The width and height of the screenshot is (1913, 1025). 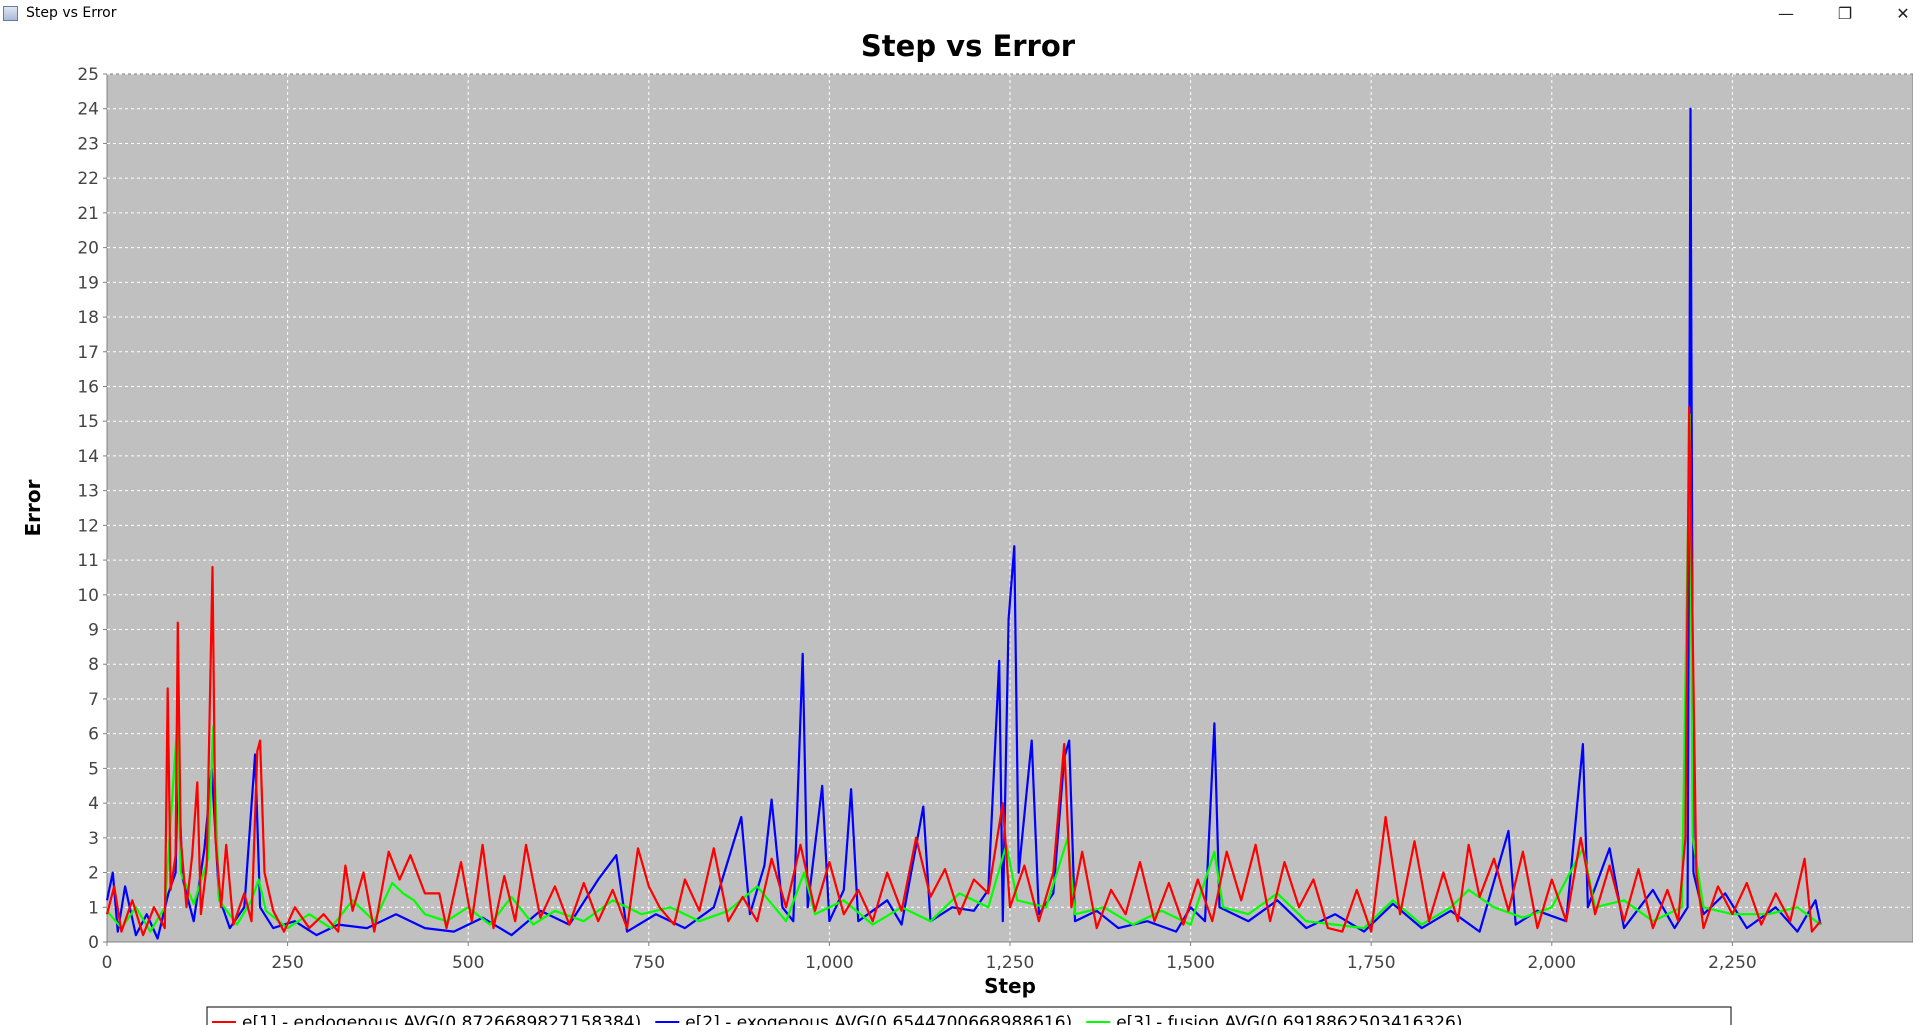 I want to click on x-tick-label: 0, so click(x=107, y=963).